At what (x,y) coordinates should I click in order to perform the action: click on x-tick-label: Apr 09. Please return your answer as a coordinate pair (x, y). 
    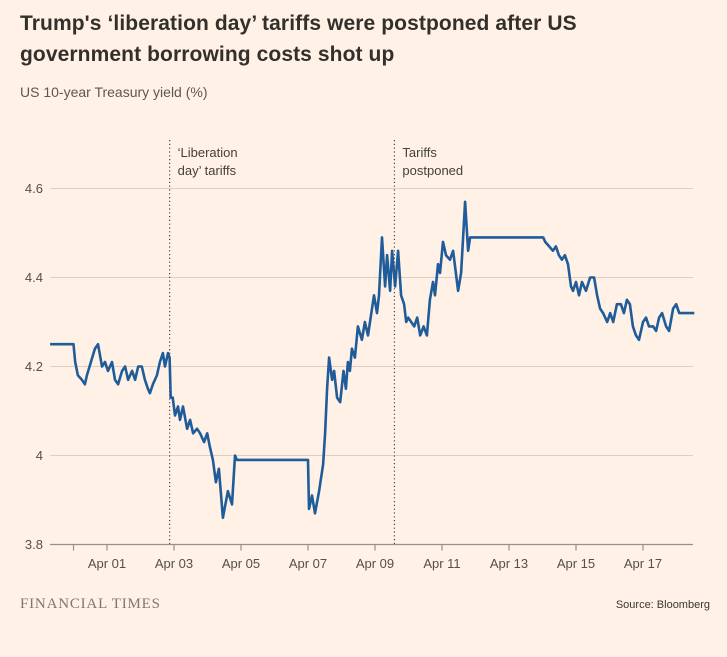
    Looking at the image, I should click on (375, 563).